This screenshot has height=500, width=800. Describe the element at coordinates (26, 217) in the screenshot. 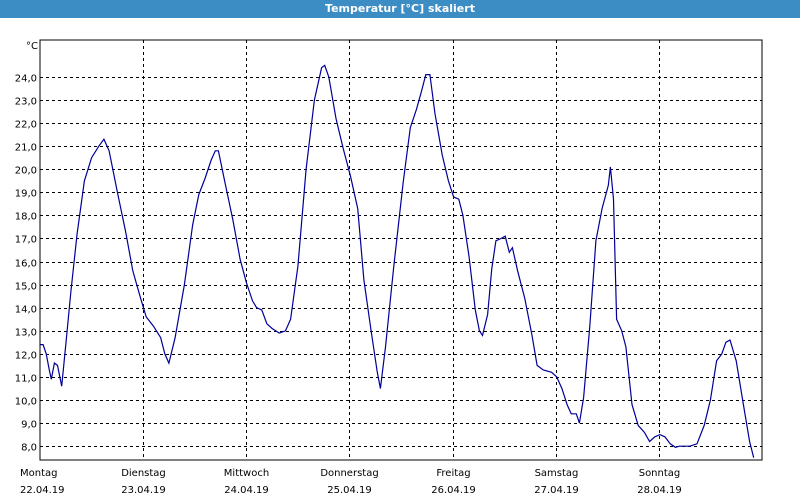

I see `y-tick-label: 18,0` at that location.